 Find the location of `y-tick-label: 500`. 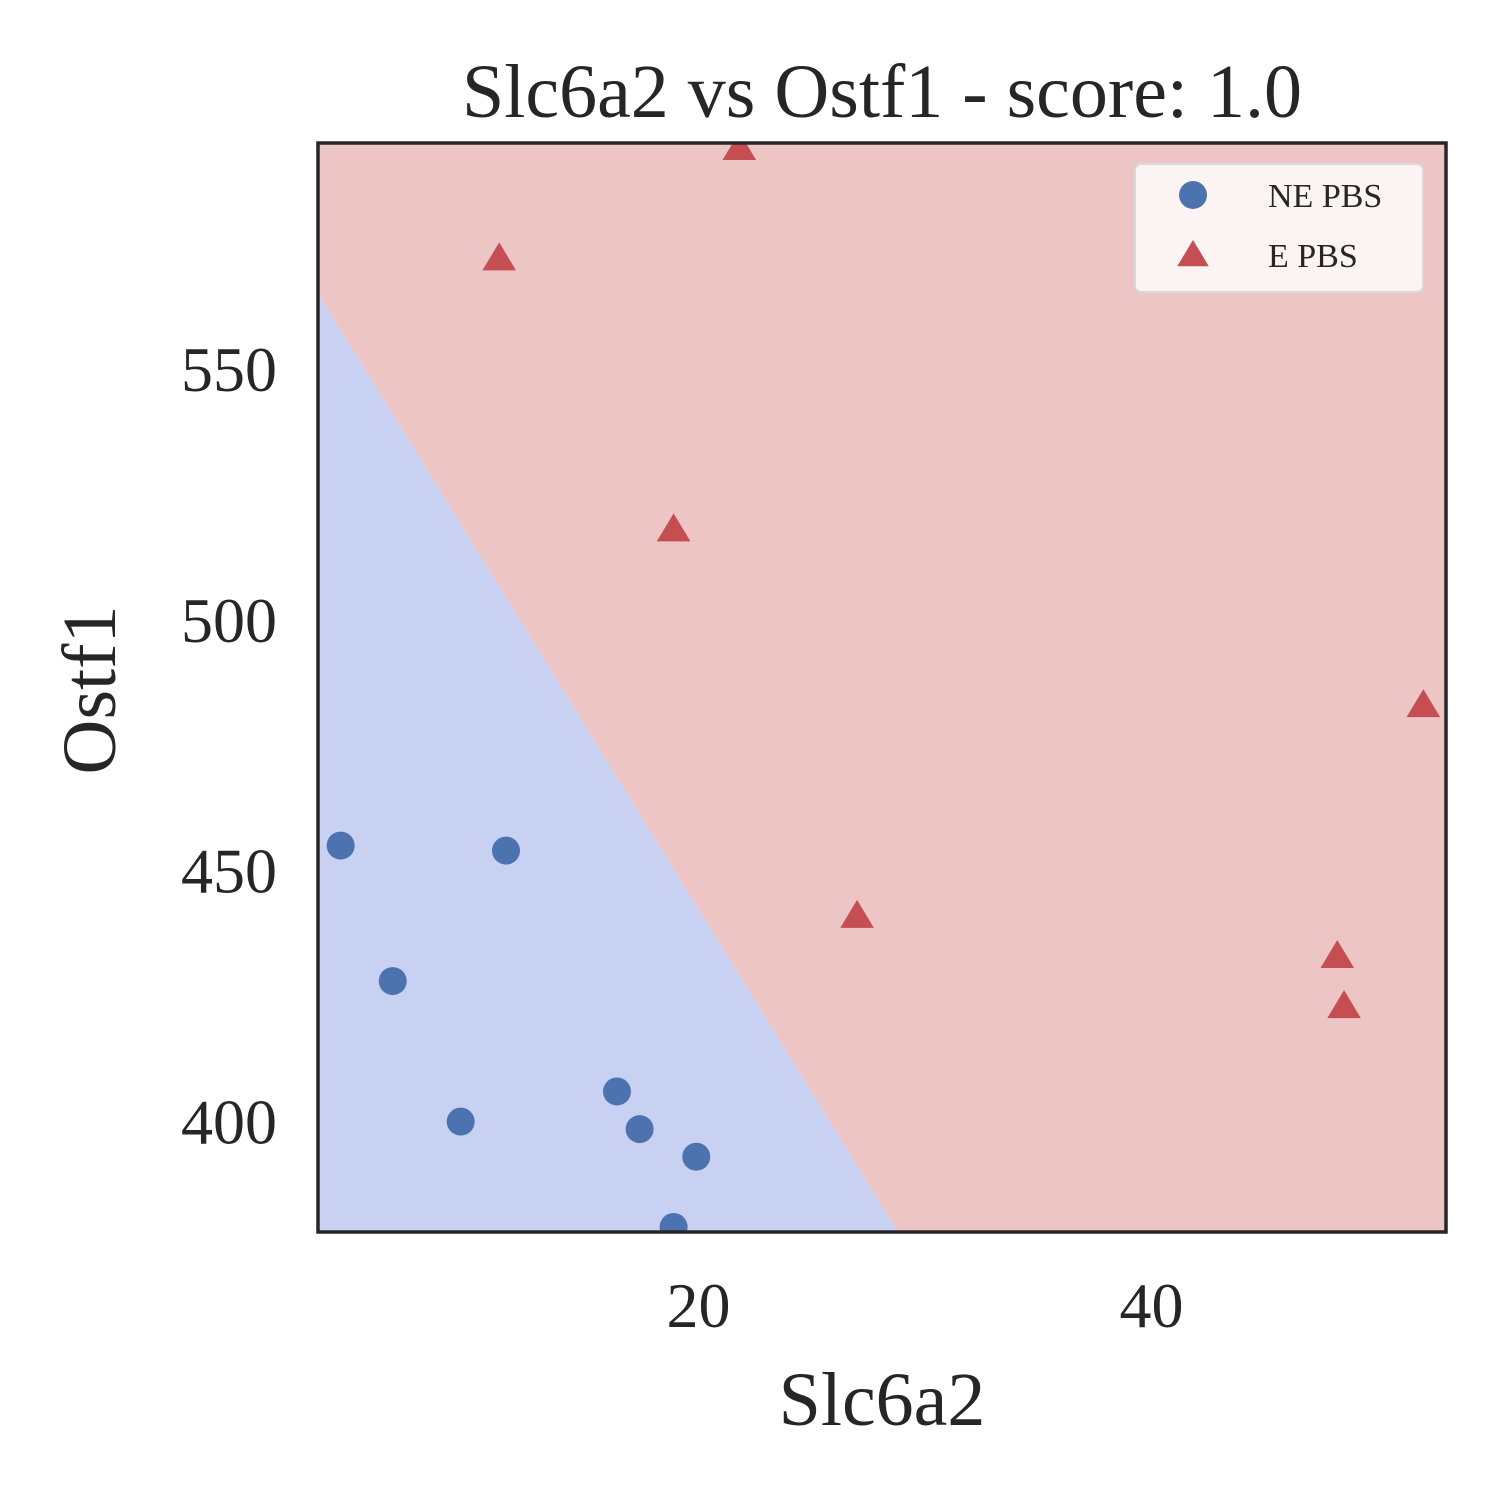

y-tick-label: 500 is located at coordinates (229, 620).